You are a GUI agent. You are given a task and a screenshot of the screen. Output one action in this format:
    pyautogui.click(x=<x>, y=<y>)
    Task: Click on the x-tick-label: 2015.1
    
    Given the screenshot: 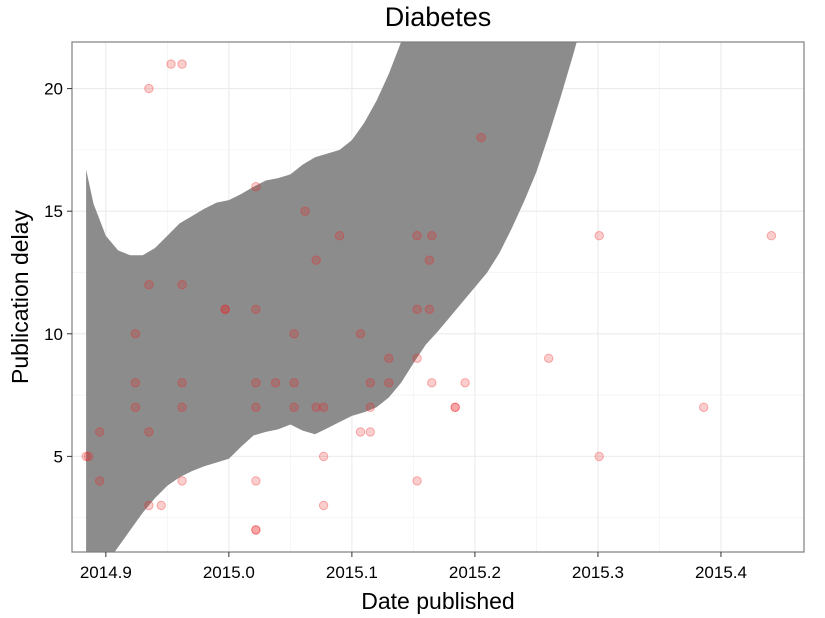 What is the action you would take?
    pyautogui.click(x=352, y=572)
    